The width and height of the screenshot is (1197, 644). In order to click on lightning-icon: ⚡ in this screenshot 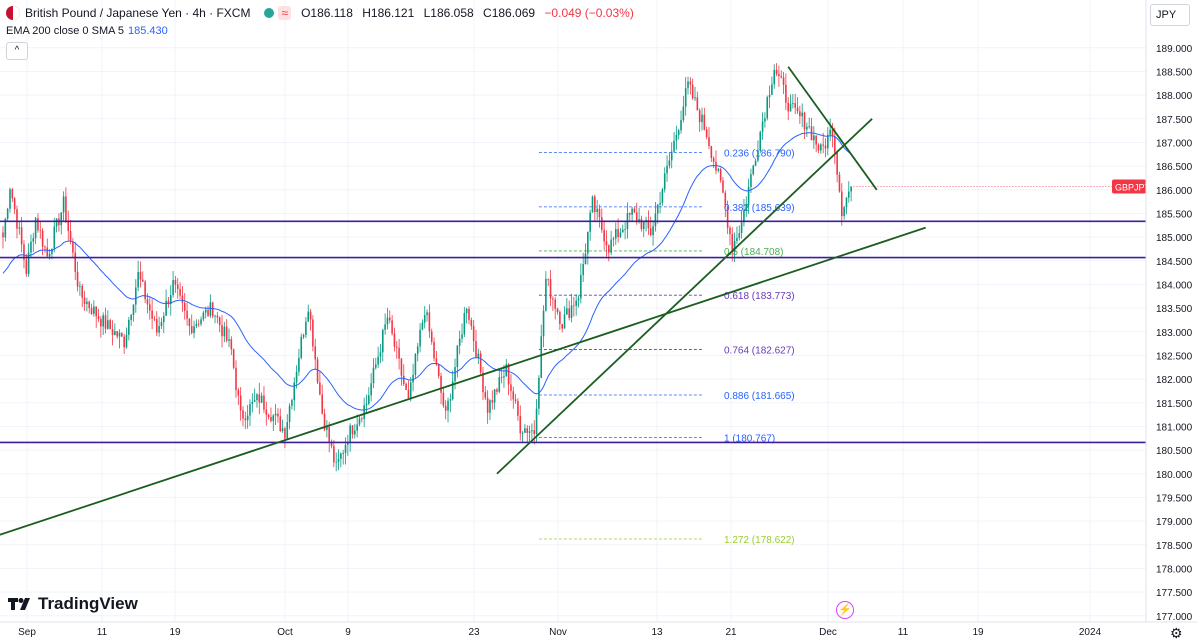, I will do `click(845, 610)`.